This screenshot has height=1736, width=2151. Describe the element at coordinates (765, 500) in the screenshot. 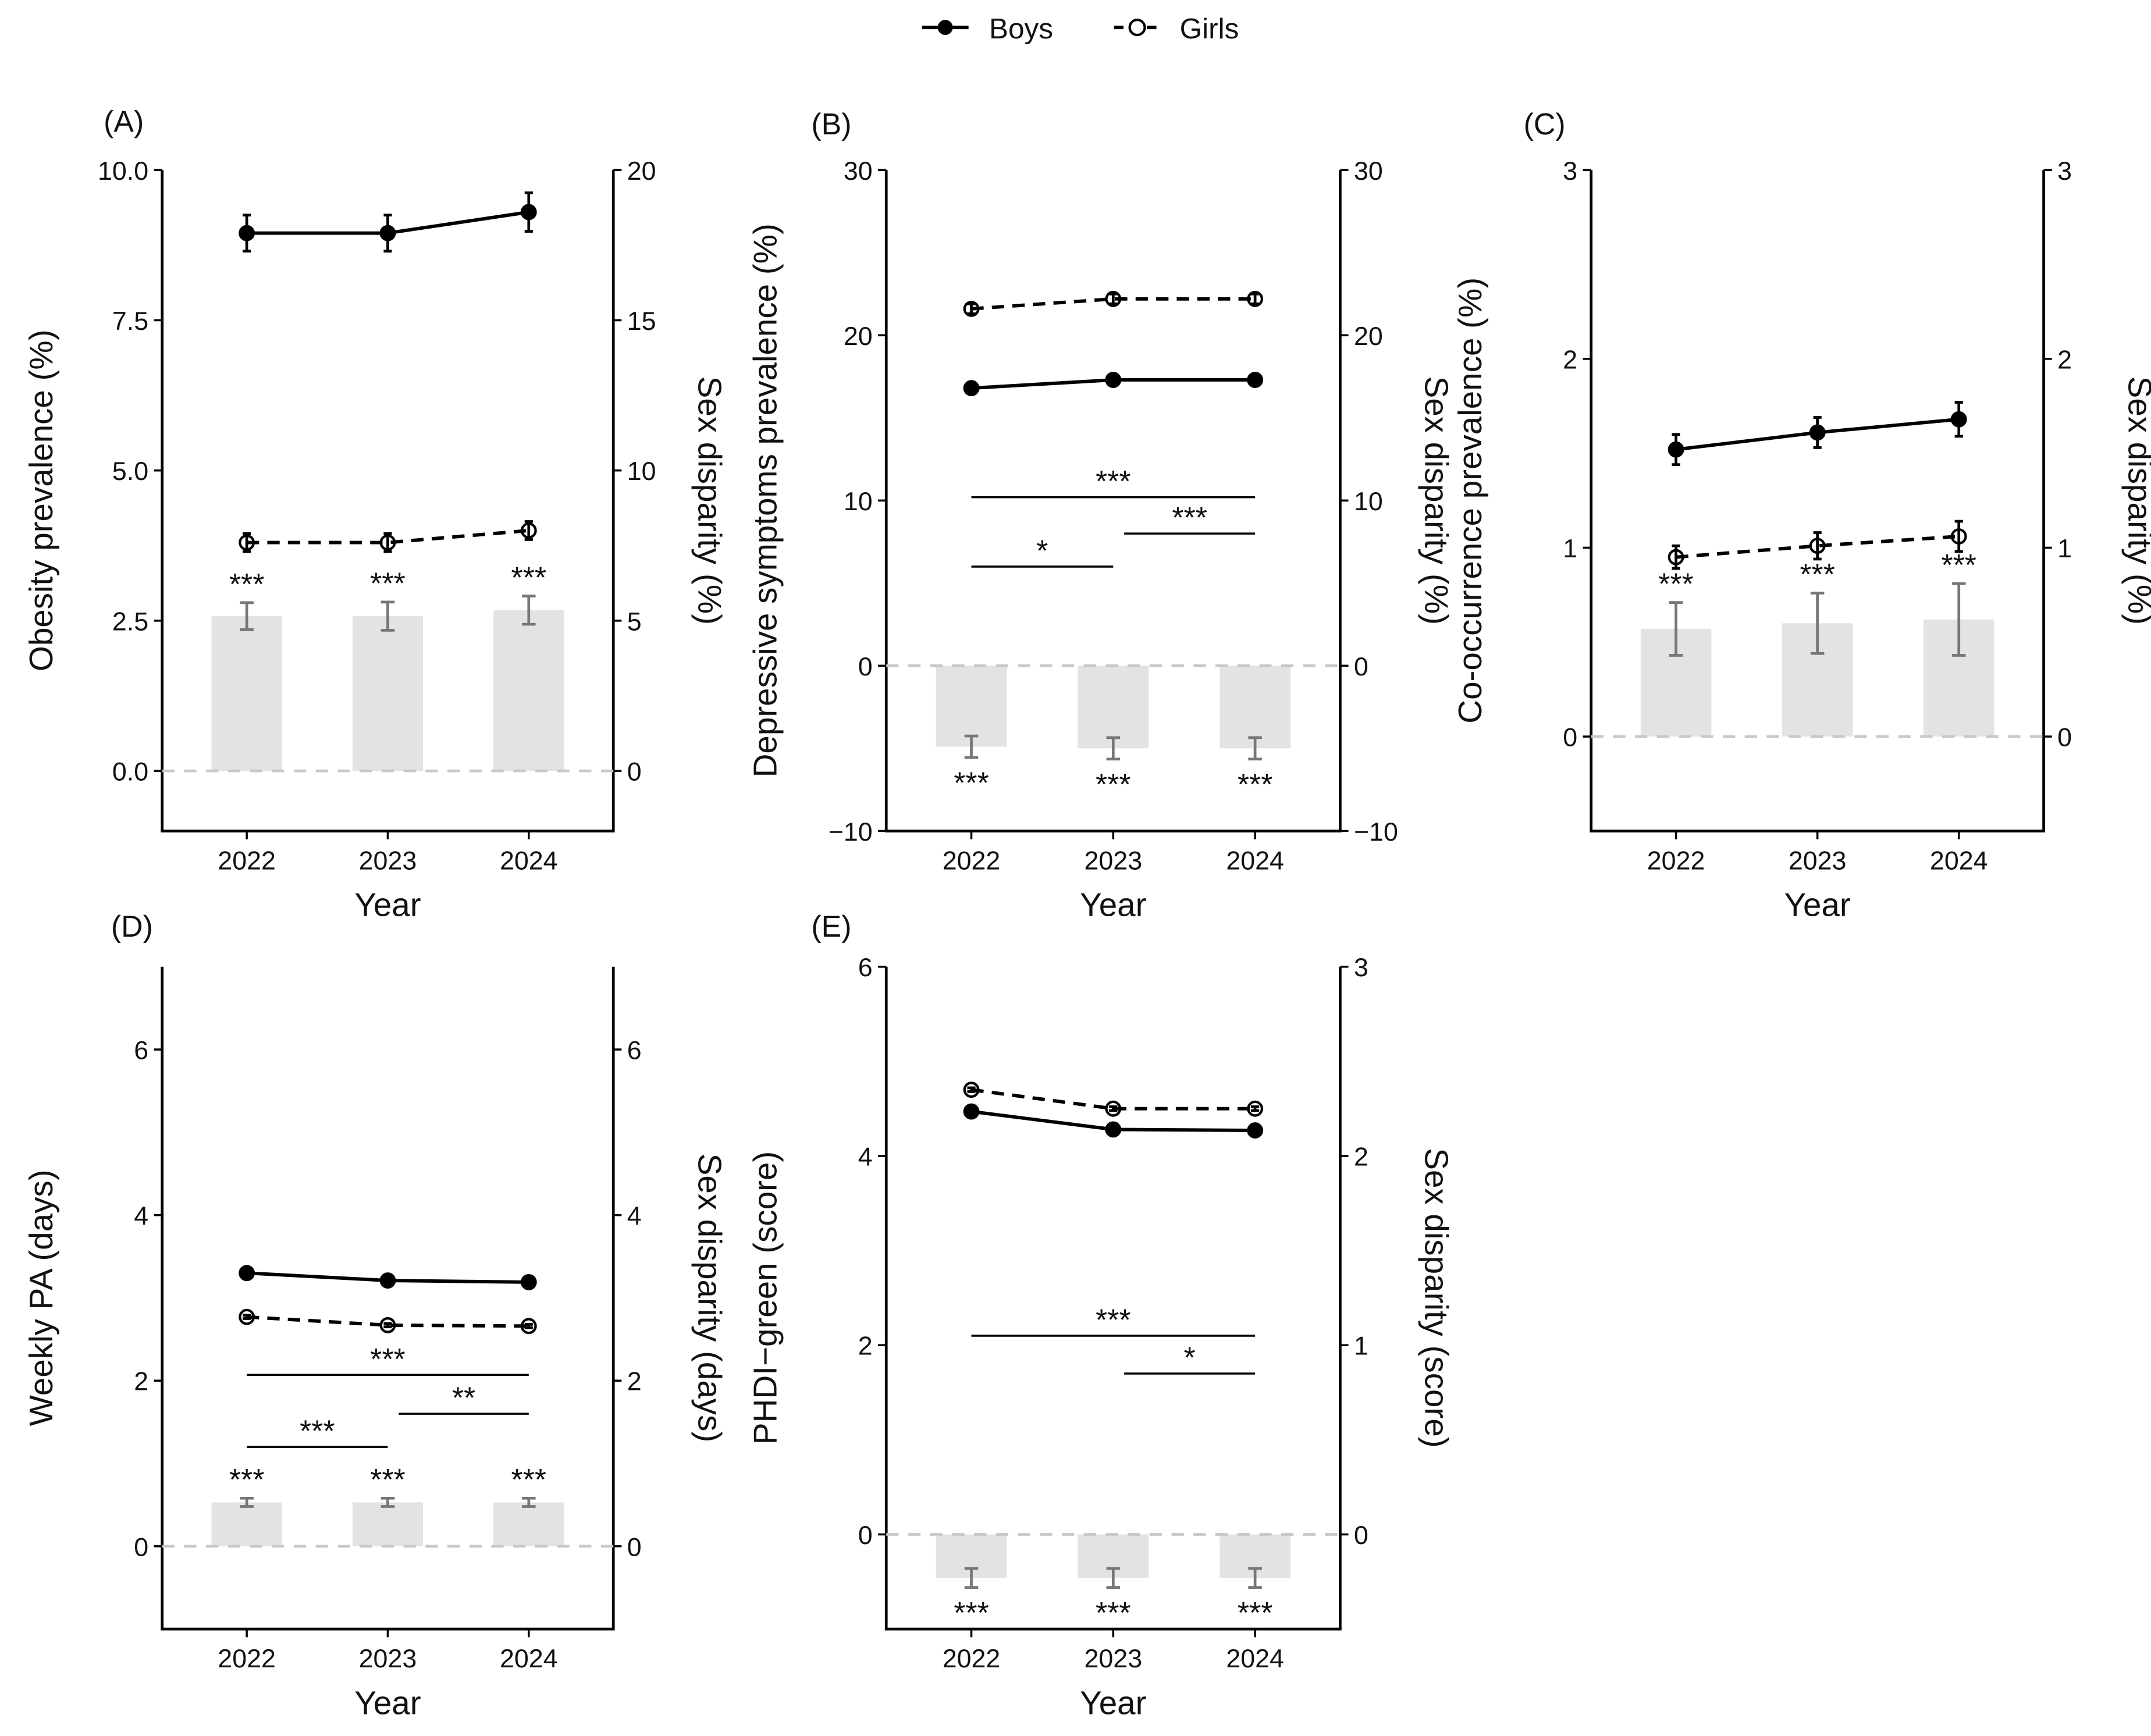

I see `y-axis-title: Depressive symptoms prevalence (%)` at that location.